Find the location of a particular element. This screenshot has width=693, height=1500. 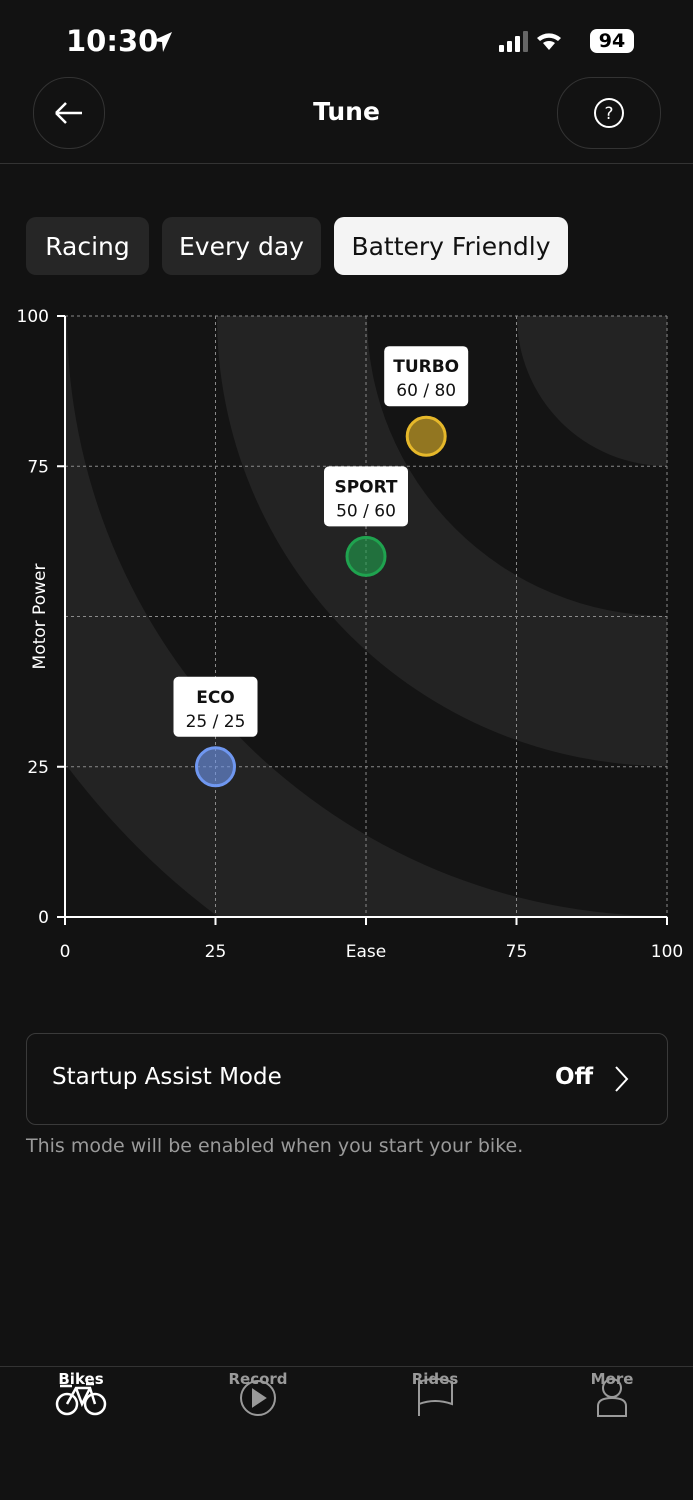

battery: 94 is located at coordinates (612, 41).